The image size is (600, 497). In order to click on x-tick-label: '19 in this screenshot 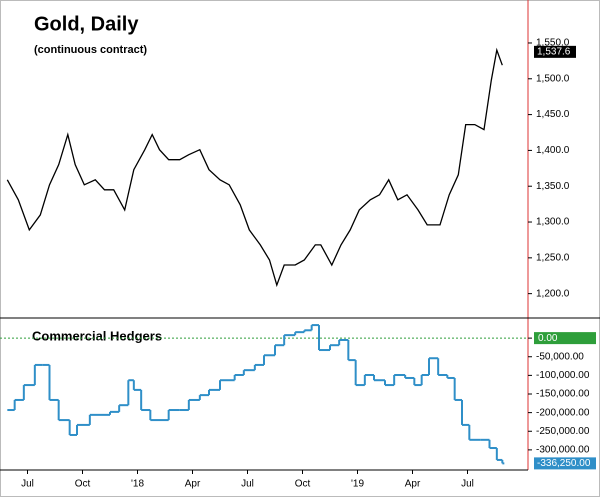, I will do `click(357, 484)`.